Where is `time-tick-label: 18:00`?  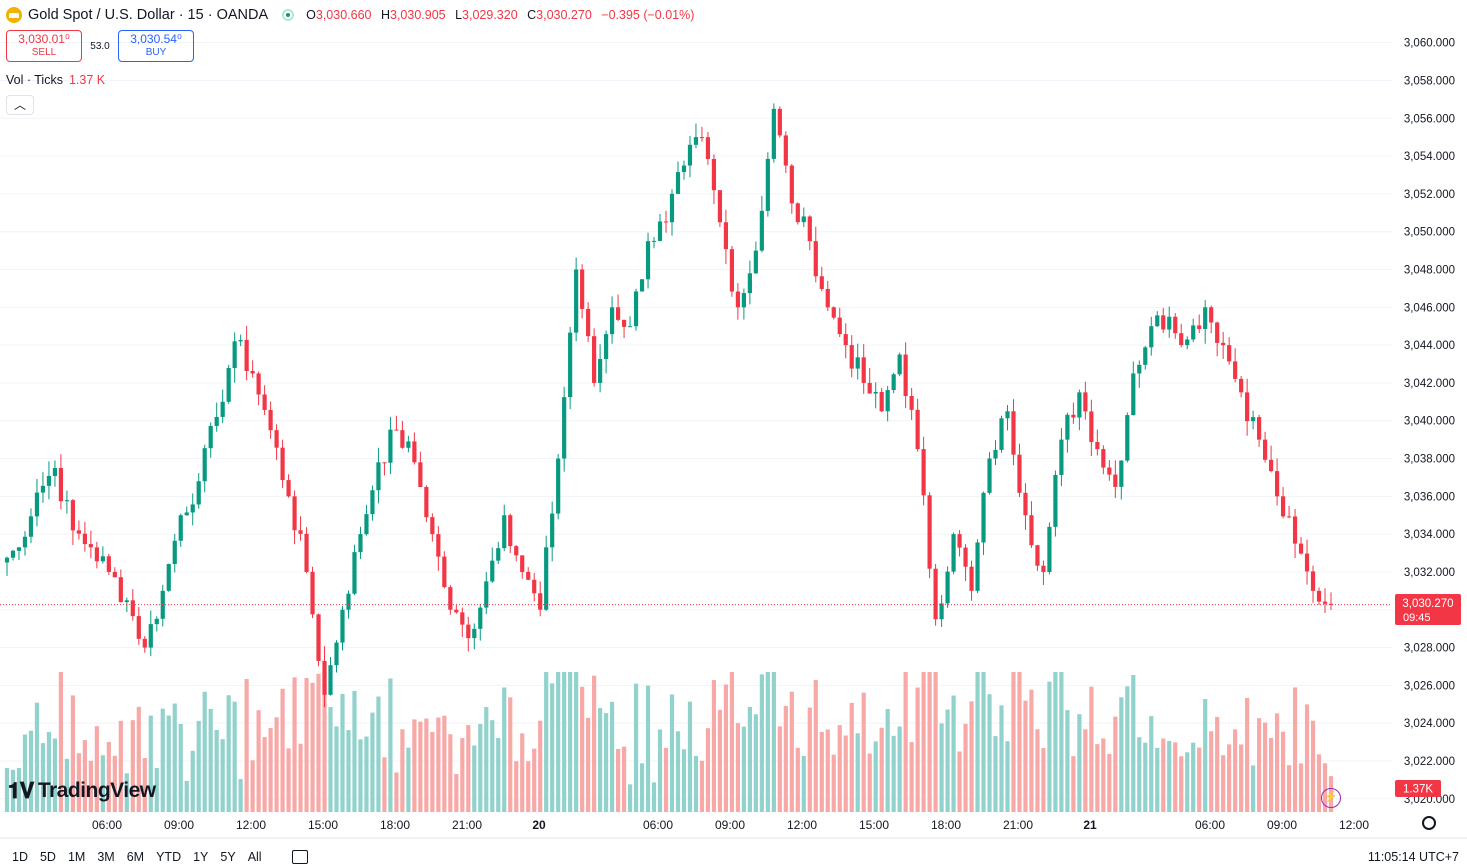 time-tick-label: 18:00 is located at coordinates (946, 825).